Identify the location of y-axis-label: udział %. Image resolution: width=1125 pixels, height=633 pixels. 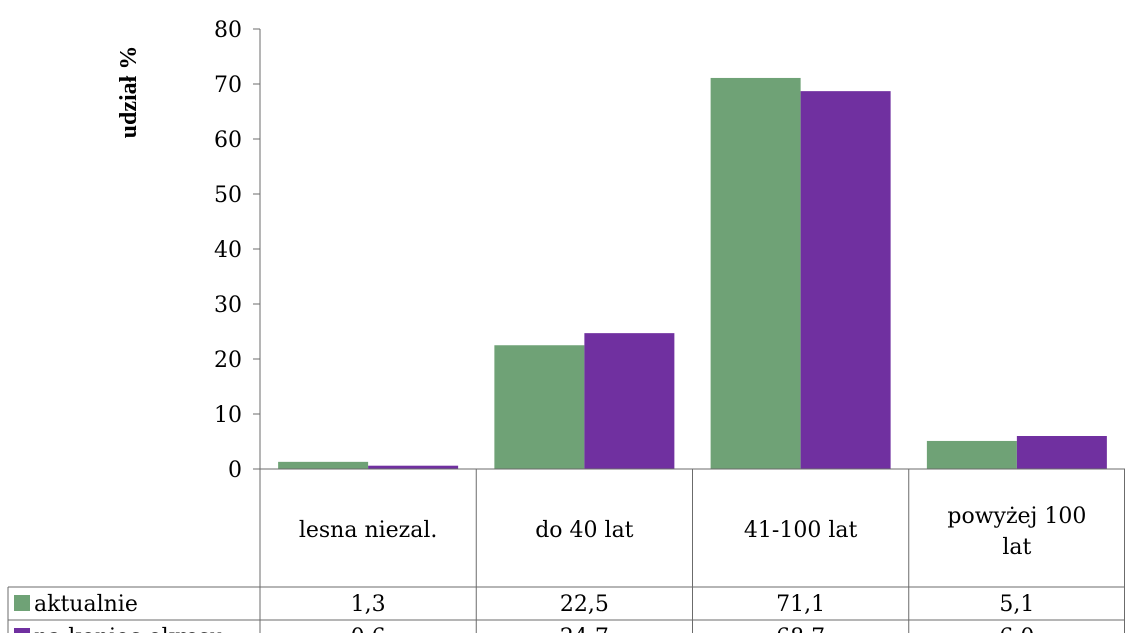
(129, 92).